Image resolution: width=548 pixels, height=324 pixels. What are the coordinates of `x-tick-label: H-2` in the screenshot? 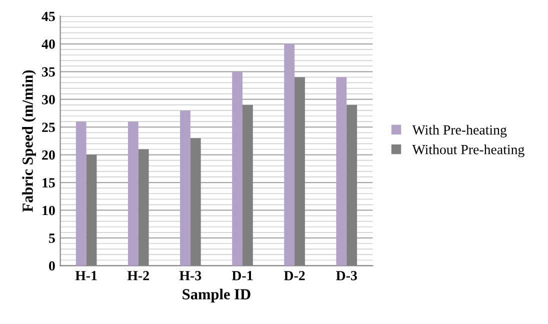 It's located at (138, 275).